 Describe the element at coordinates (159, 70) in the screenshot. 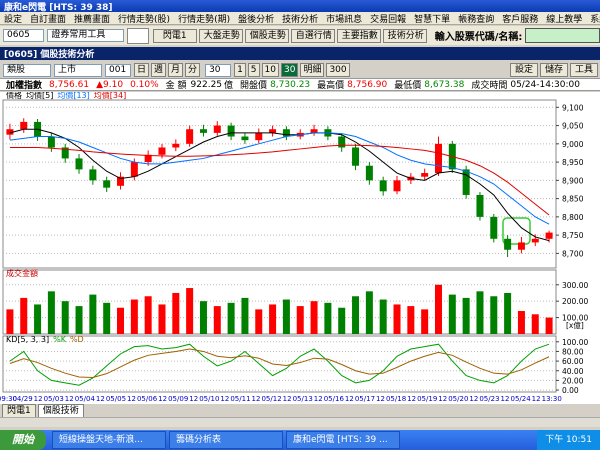

I see `period-button: 週` at that location.